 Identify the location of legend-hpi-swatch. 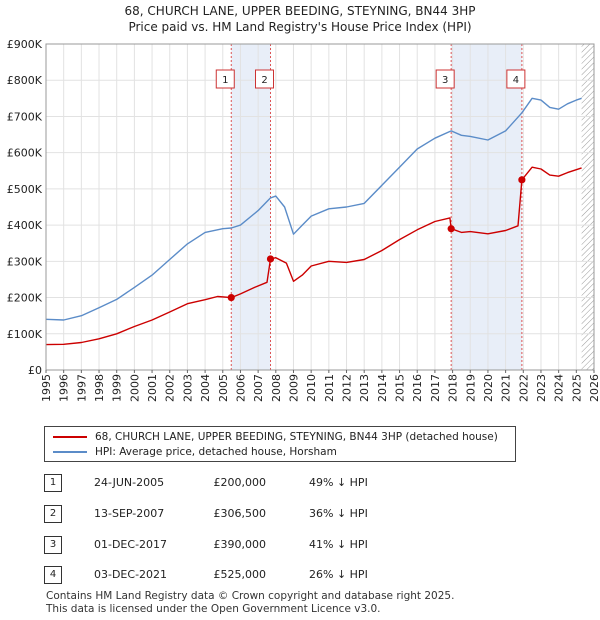
(70, 452).